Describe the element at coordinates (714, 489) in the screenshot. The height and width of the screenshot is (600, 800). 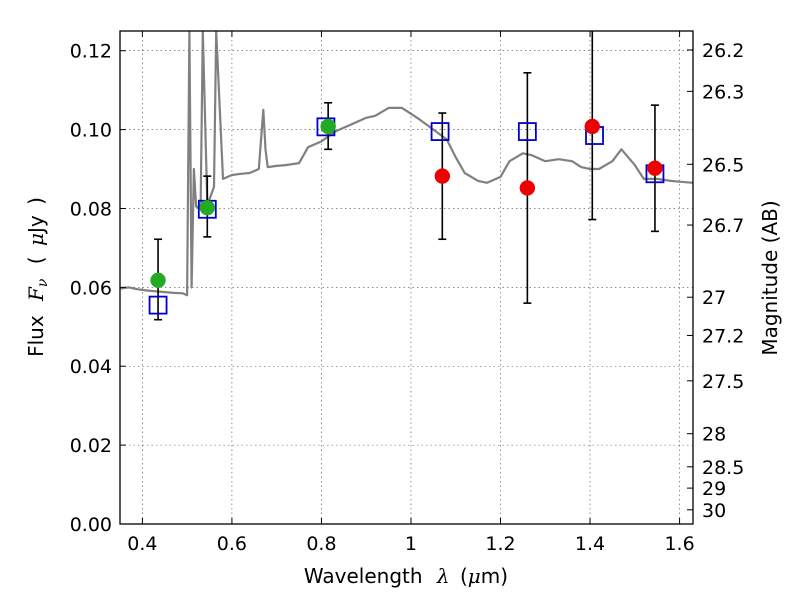
I see `mag-tick-label-9: 29` at that location.